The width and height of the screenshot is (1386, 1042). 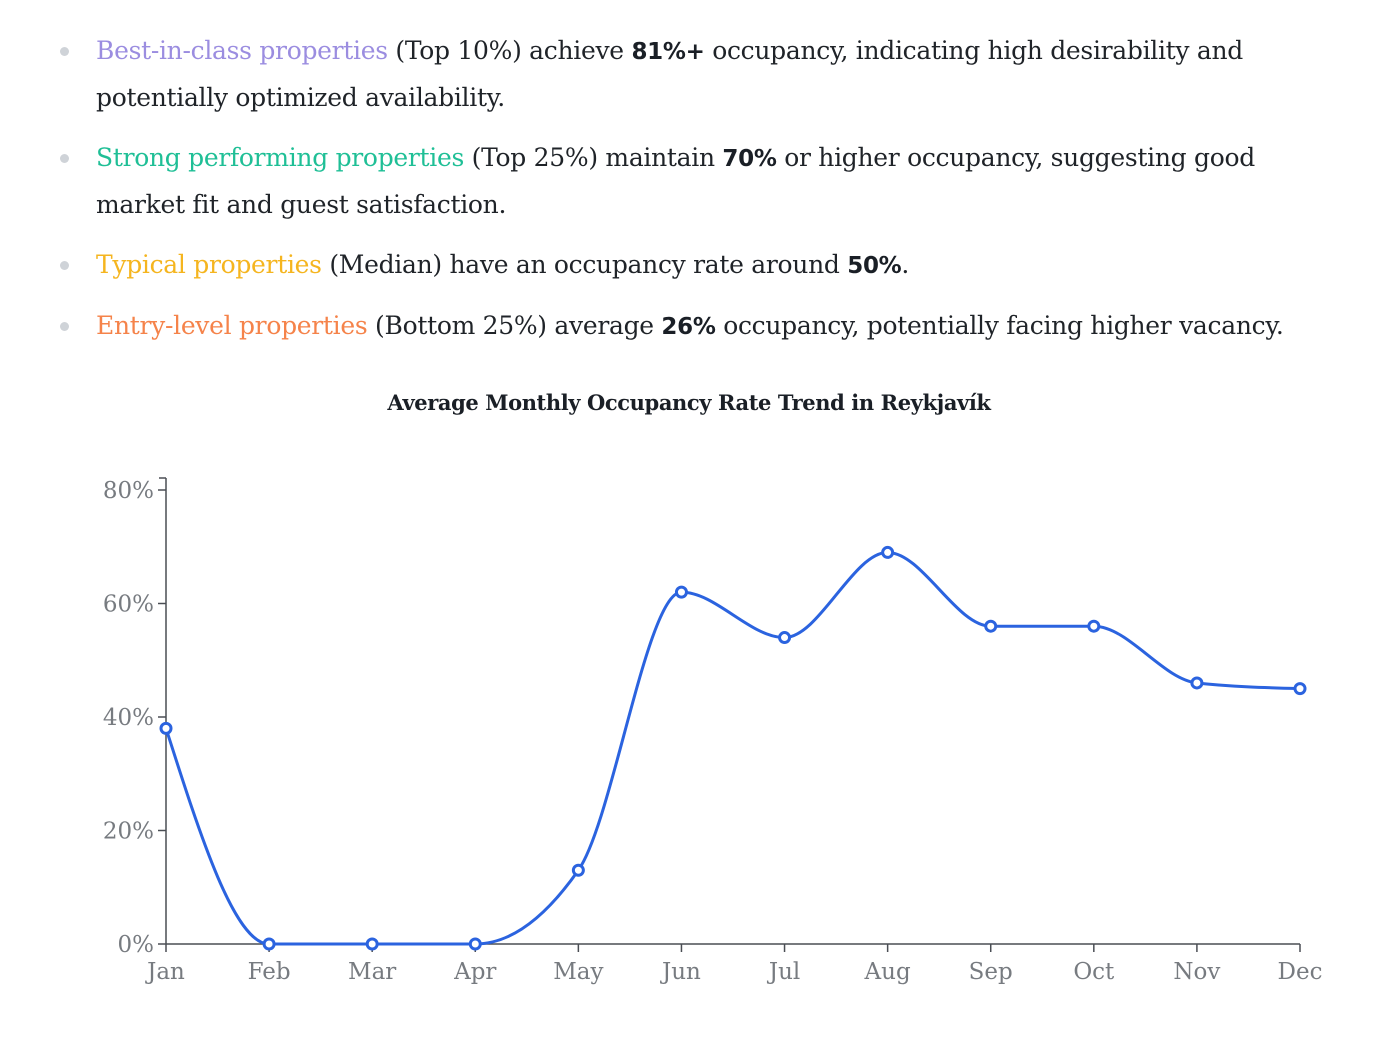 What do you see at coordinates (136, 945) in the screenshot?
I see `y-tick-label: 0%` at bounding box center [136, 945].